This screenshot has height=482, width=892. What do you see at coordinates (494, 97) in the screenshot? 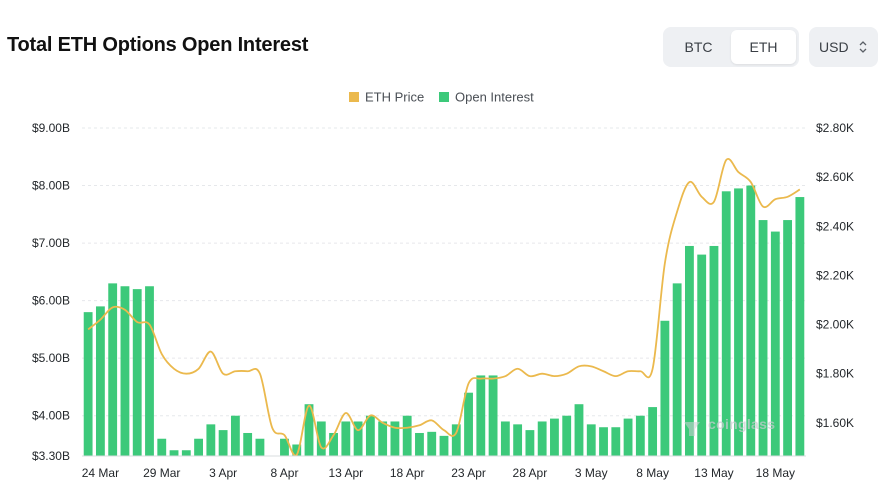
I see `legend-label-oi: Open Interest` at bounding box center [494, 97].